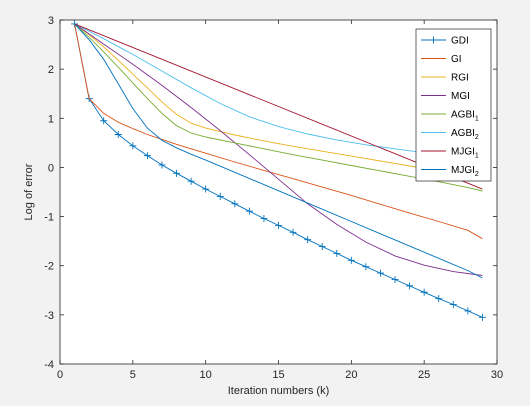 The image size is (530, 406). I want to click on legend-label-gdi: GDI, so click(460, 41).